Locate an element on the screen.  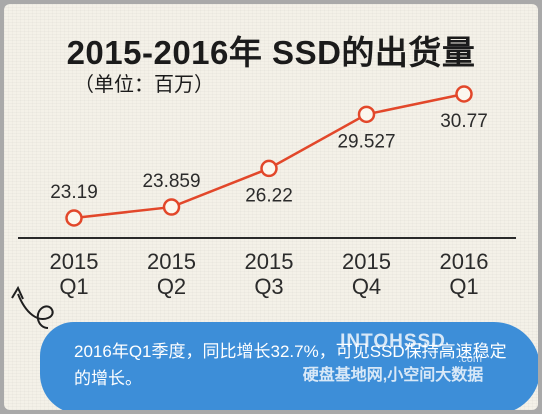
data-label: 30.77 is located at coordinates (464, 121).